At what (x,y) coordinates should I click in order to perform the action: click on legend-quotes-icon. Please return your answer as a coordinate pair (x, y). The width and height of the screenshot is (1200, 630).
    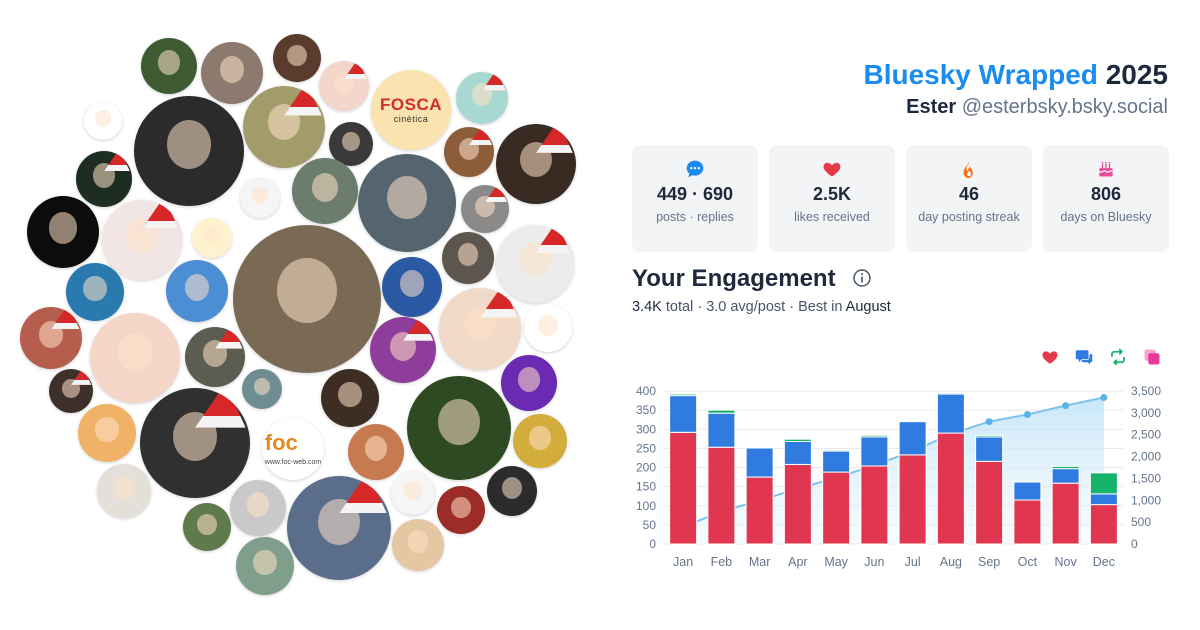
    Looking at the image, I should click on (1152, 357).